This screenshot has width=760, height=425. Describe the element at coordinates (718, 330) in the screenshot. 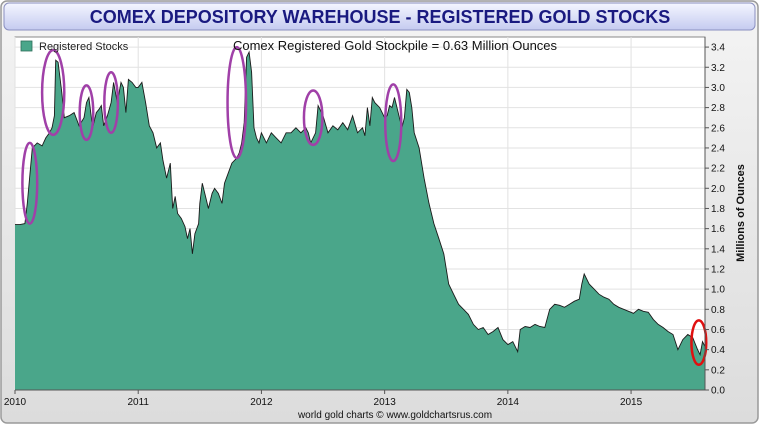

I see `y-tick-label-3: 0.6` at that location.